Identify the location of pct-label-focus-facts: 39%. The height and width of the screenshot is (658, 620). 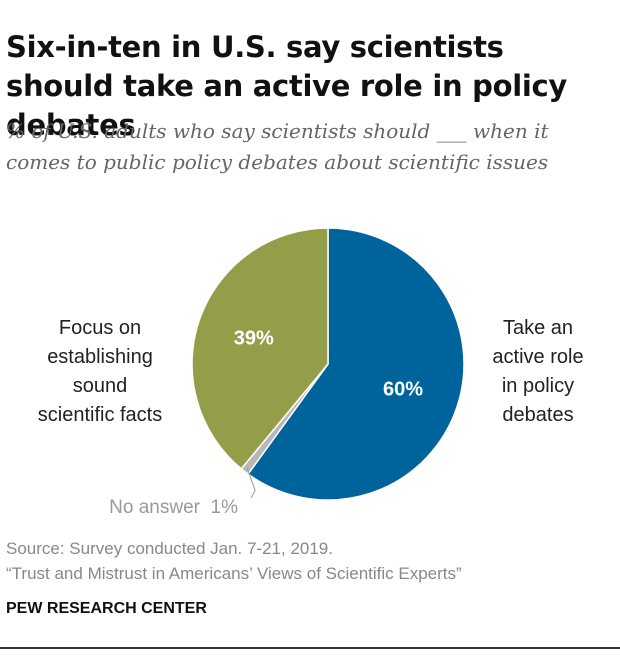
(254, 338).